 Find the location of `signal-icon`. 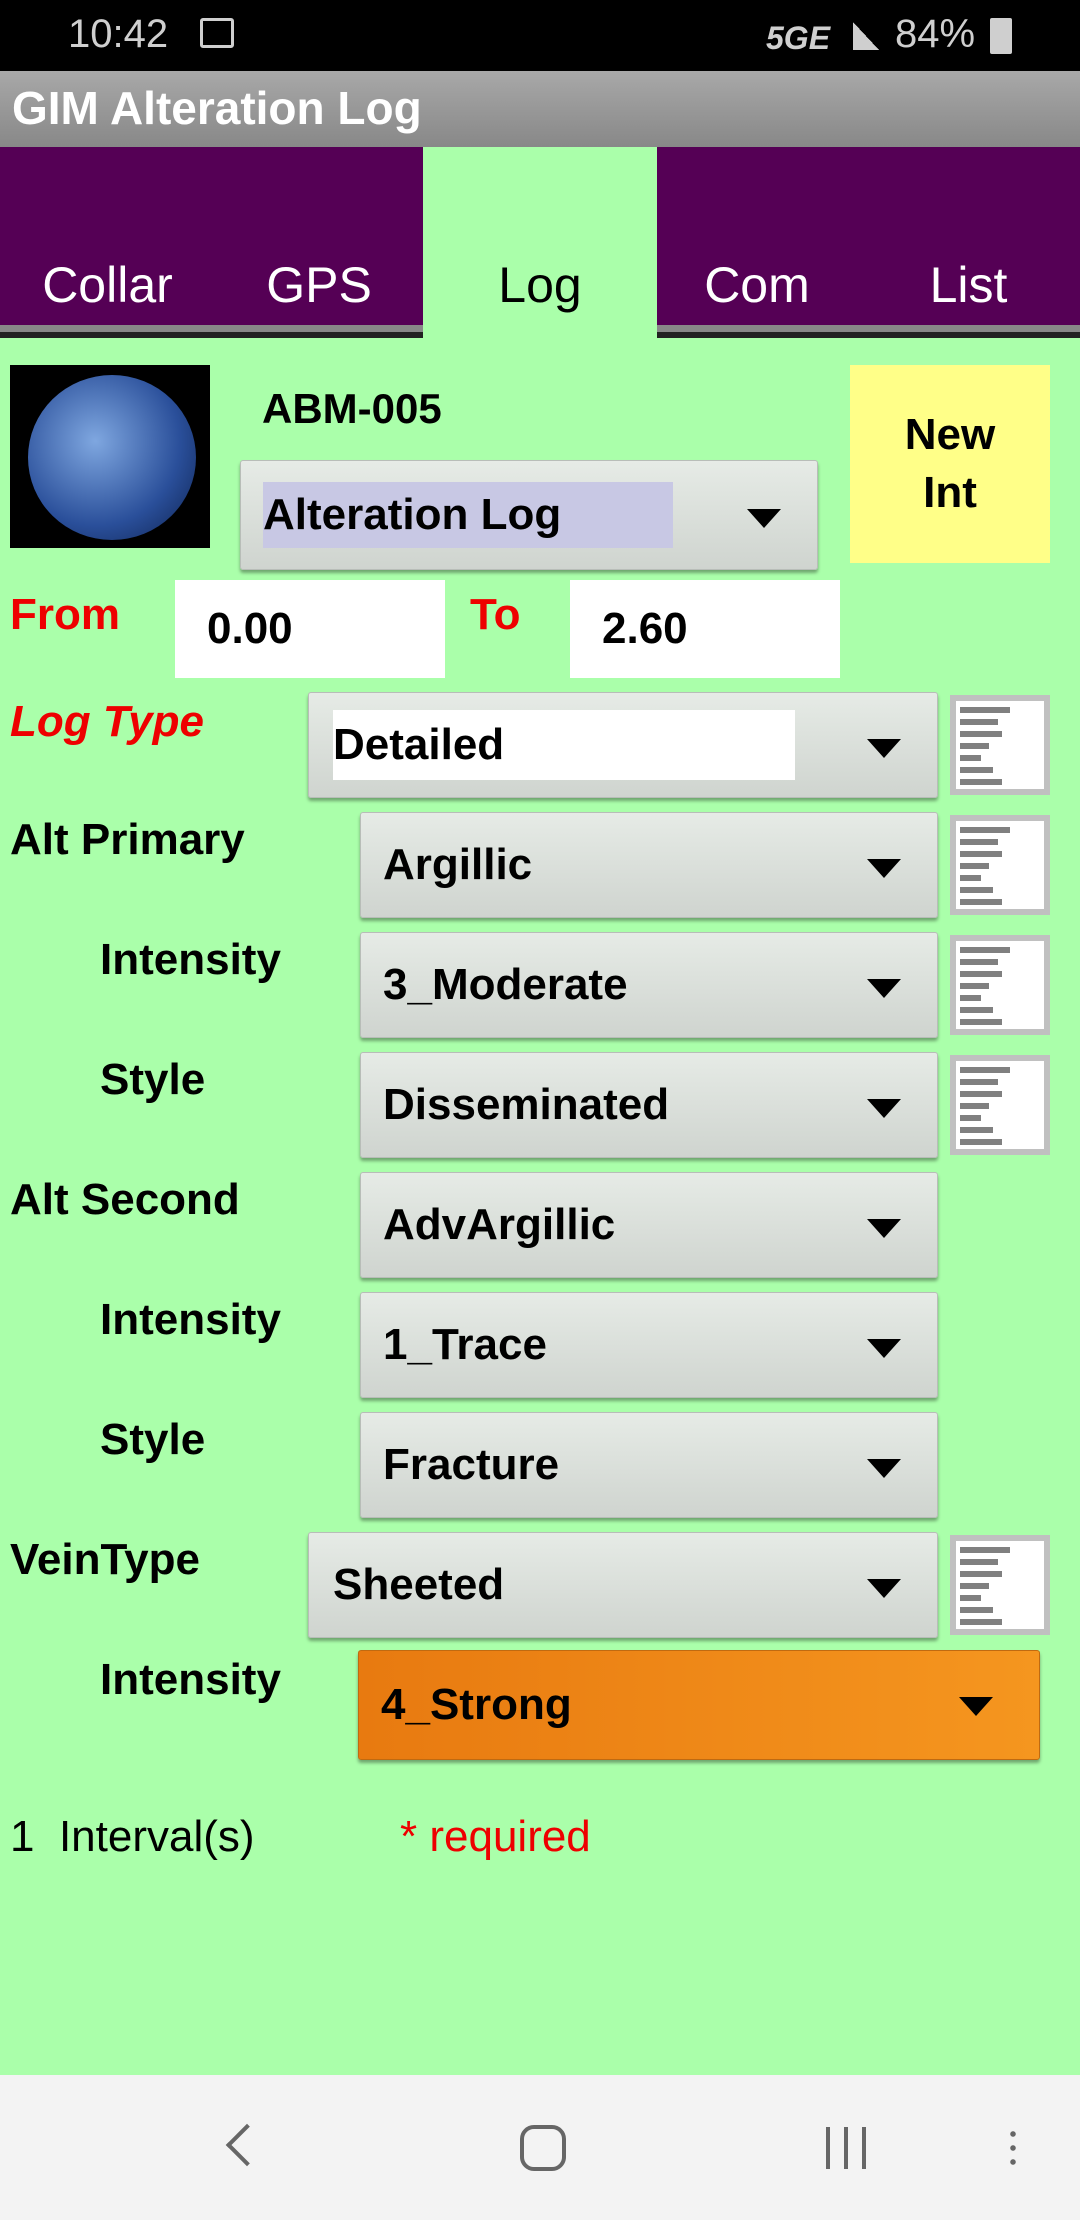

signal-icon is located at coordinates (866, 36).